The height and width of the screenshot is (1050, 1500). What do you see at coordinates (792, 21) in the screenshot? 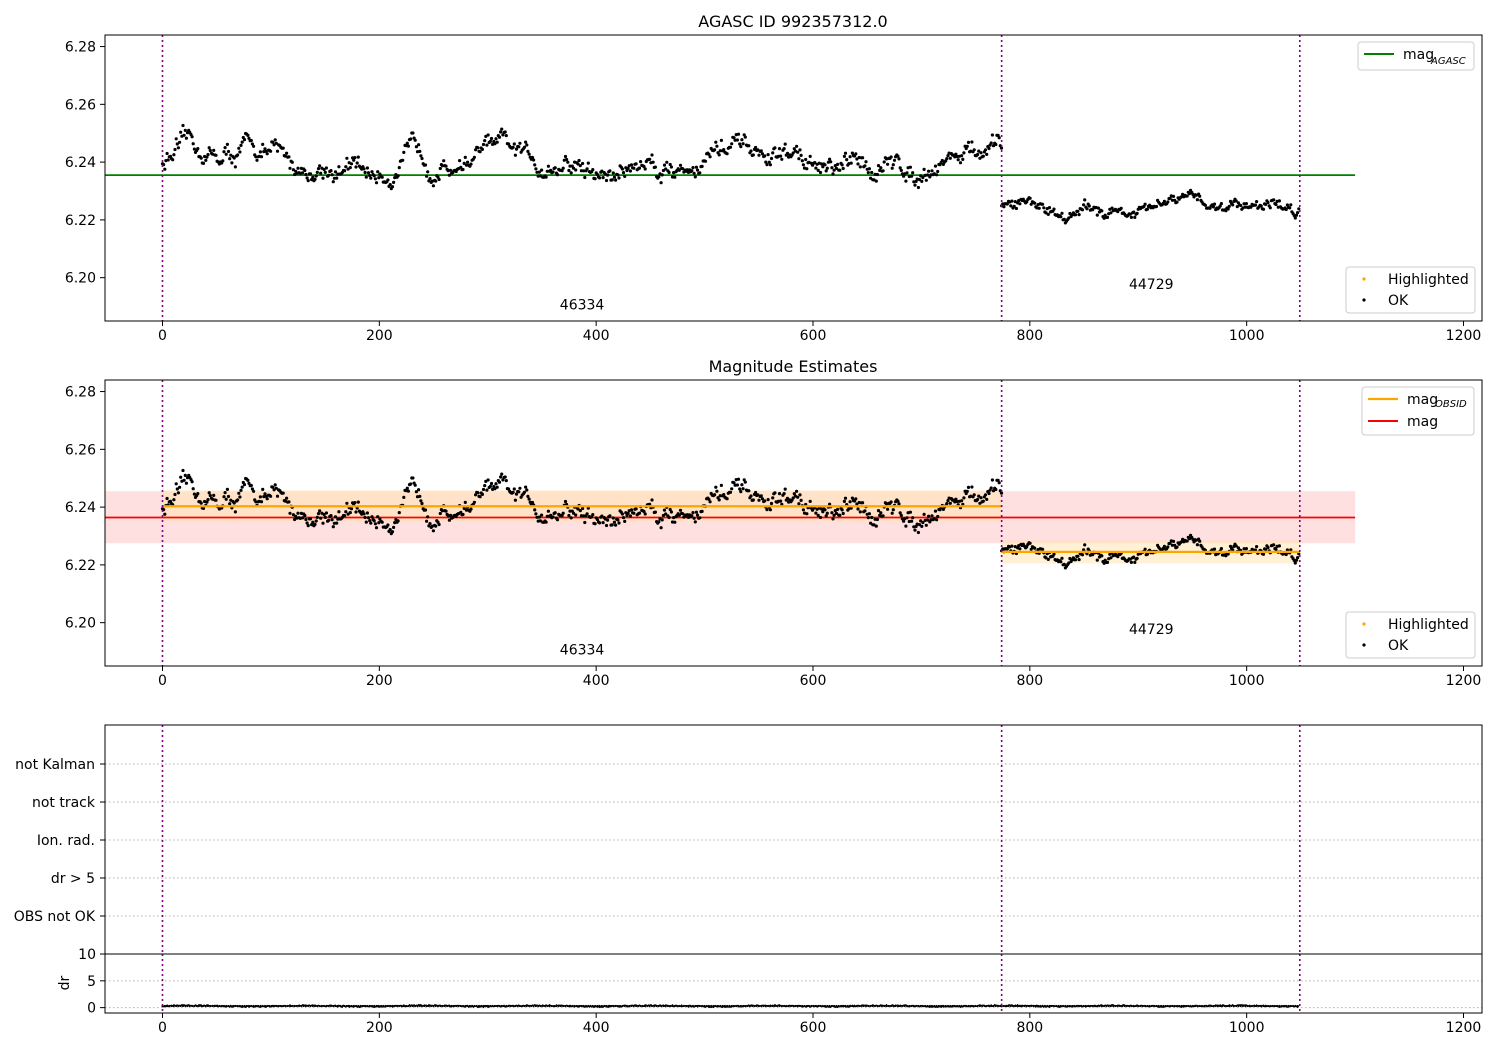
I see `figure-title: AGASC ID 992357312.0` at bounding box center [792, 21].